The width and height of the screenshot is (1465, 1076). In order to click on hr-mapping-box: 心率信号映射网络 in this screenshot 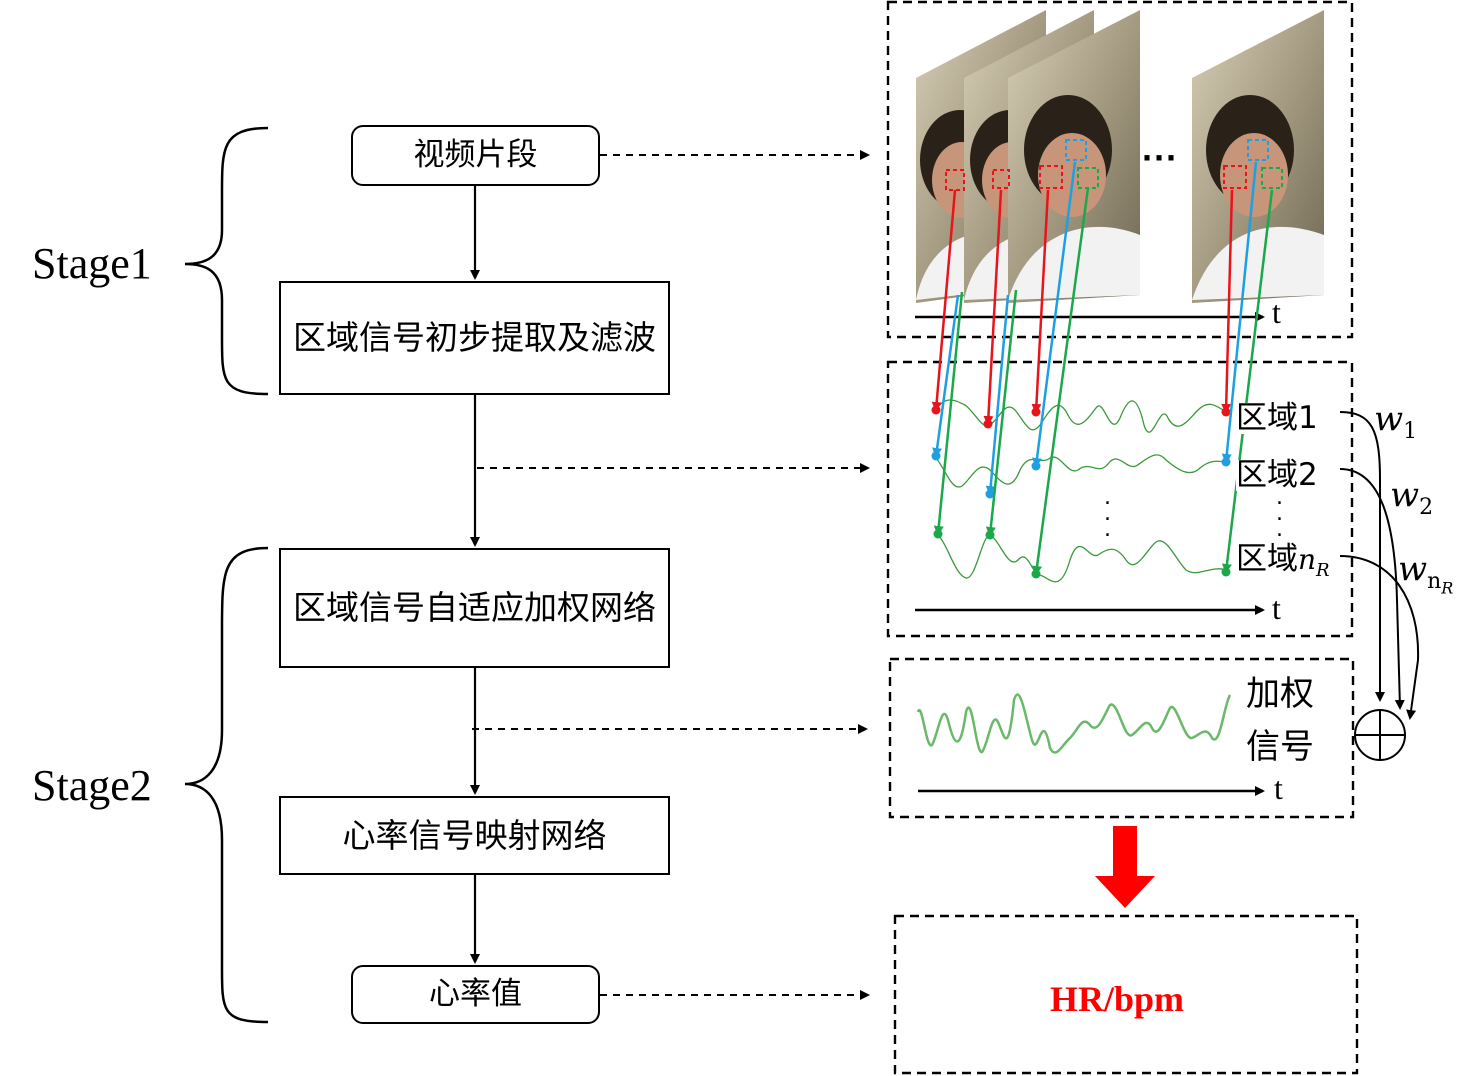, I will do `click(474, 835)`.